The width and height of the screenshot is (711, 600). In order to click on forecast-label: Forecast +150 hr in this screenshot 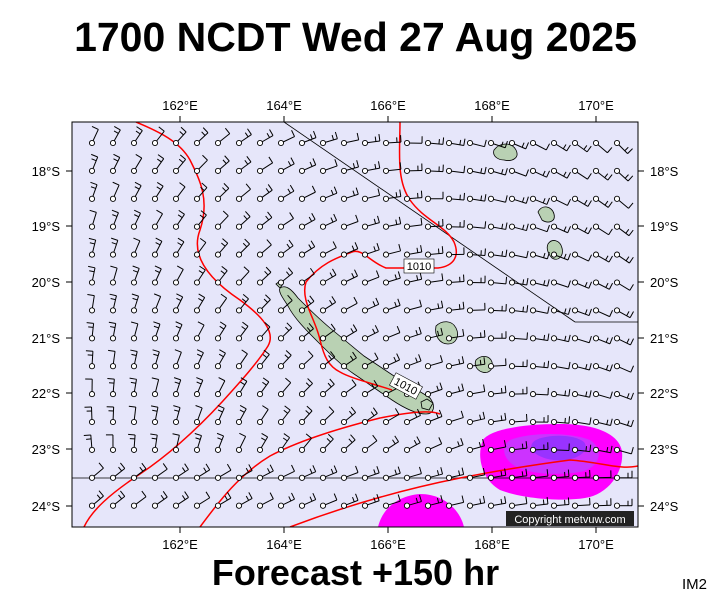, I will do `click(355, 572)`.